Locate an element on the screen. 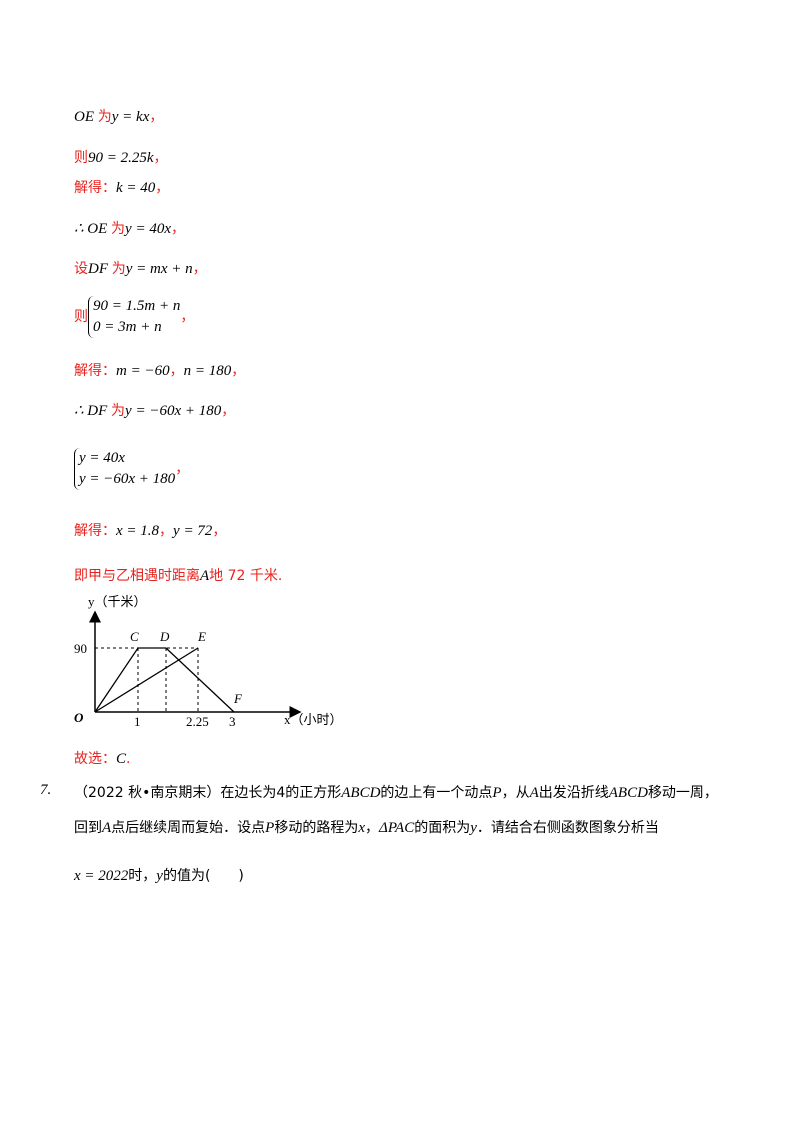 The width and height of the screenshot is (800, 1132). math: DF is located at coordinates (100, 269).